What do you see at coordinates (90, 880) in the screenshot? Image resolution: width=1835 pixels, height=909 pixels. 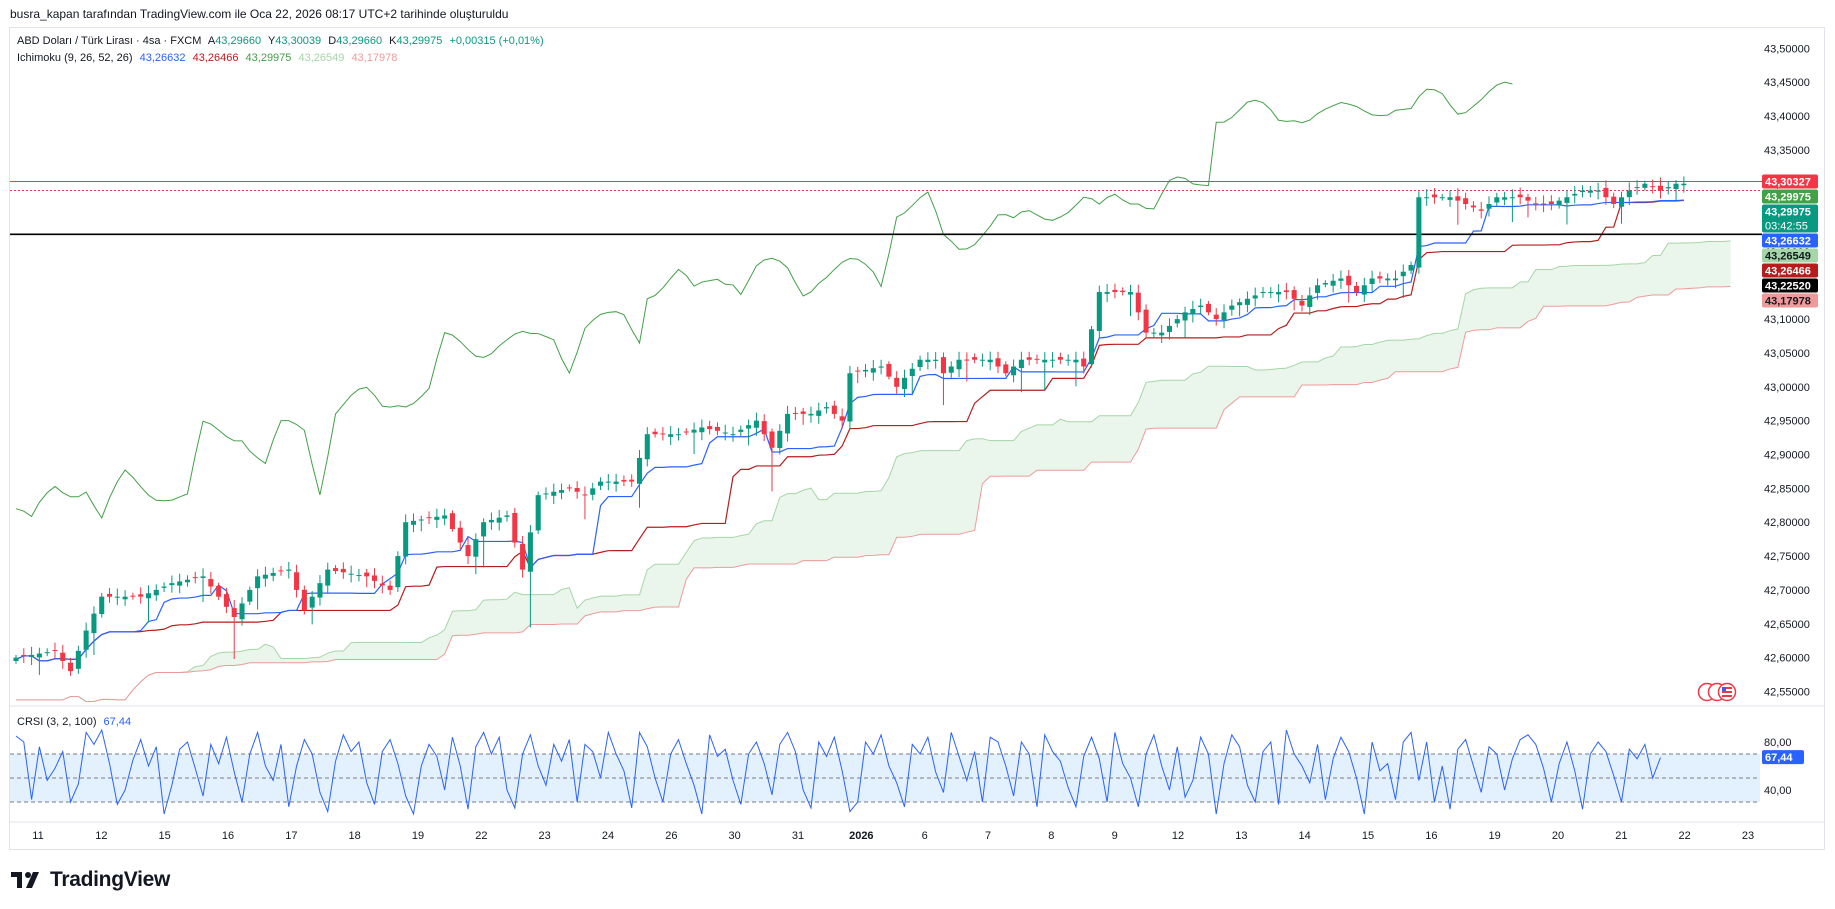 I see `tradingview-logo: TradingView` at bounding box center [90, 880].